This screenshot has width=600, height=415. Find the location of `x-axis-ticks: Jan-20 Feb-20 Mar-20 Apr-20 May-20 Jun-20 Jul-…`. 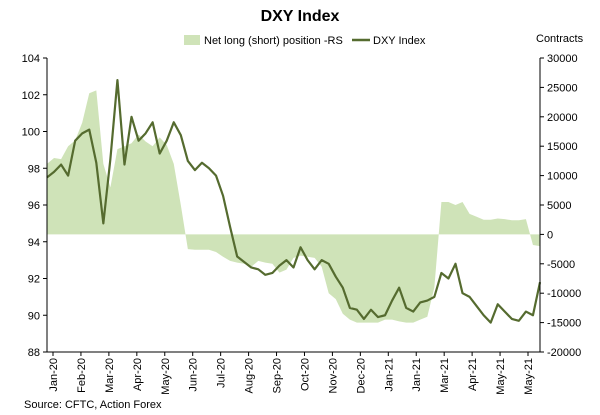

x-axis-ticks: Jan-20 Feb-20 Mar-20 Apr-20 May-20 Jun-20 Jul-… is located at coordinates (291, 373).